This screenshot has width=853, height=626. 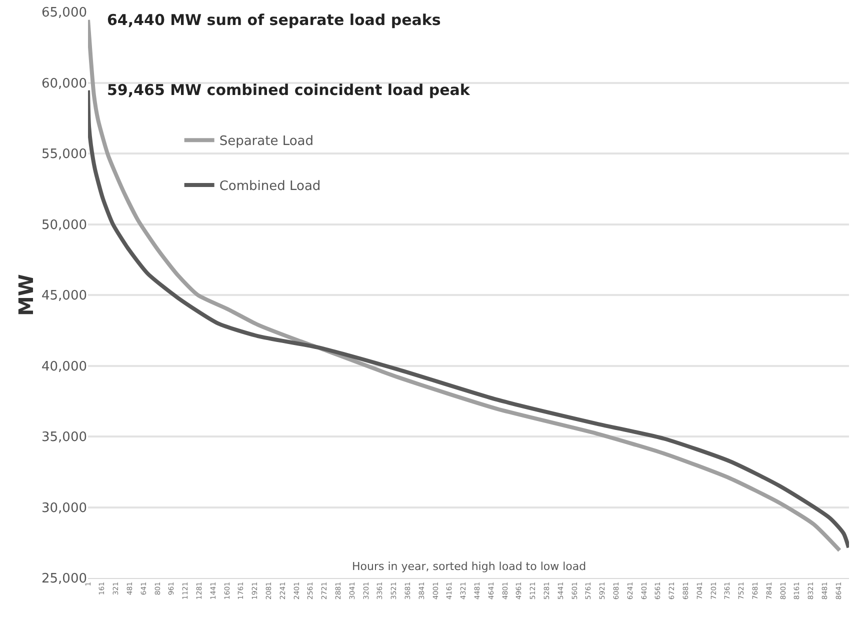 What do you see at coordinates (64, 225) in the screenshot?
I see `y-tick-label: 50,000` at bounding box center [64, 225].